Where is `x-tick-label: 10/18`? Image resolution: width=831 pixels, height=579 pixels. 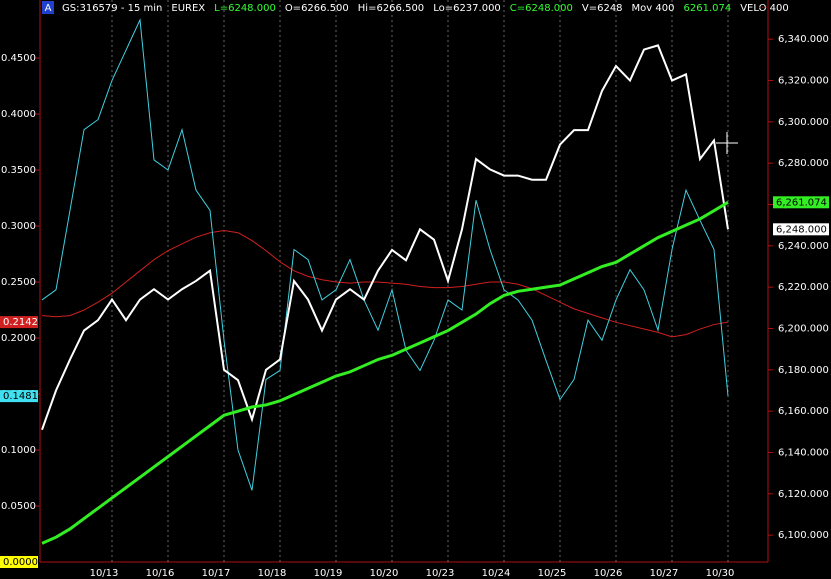
x-tick-label: 10/18 is located at coordinates (272, 573).